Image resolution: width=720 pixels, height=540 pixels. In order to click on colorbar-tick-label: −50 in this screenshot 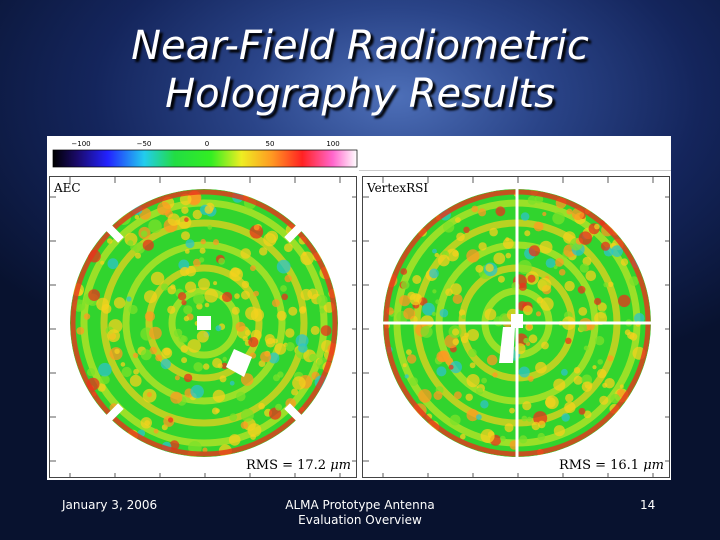, I will do `click(144, 144)`.